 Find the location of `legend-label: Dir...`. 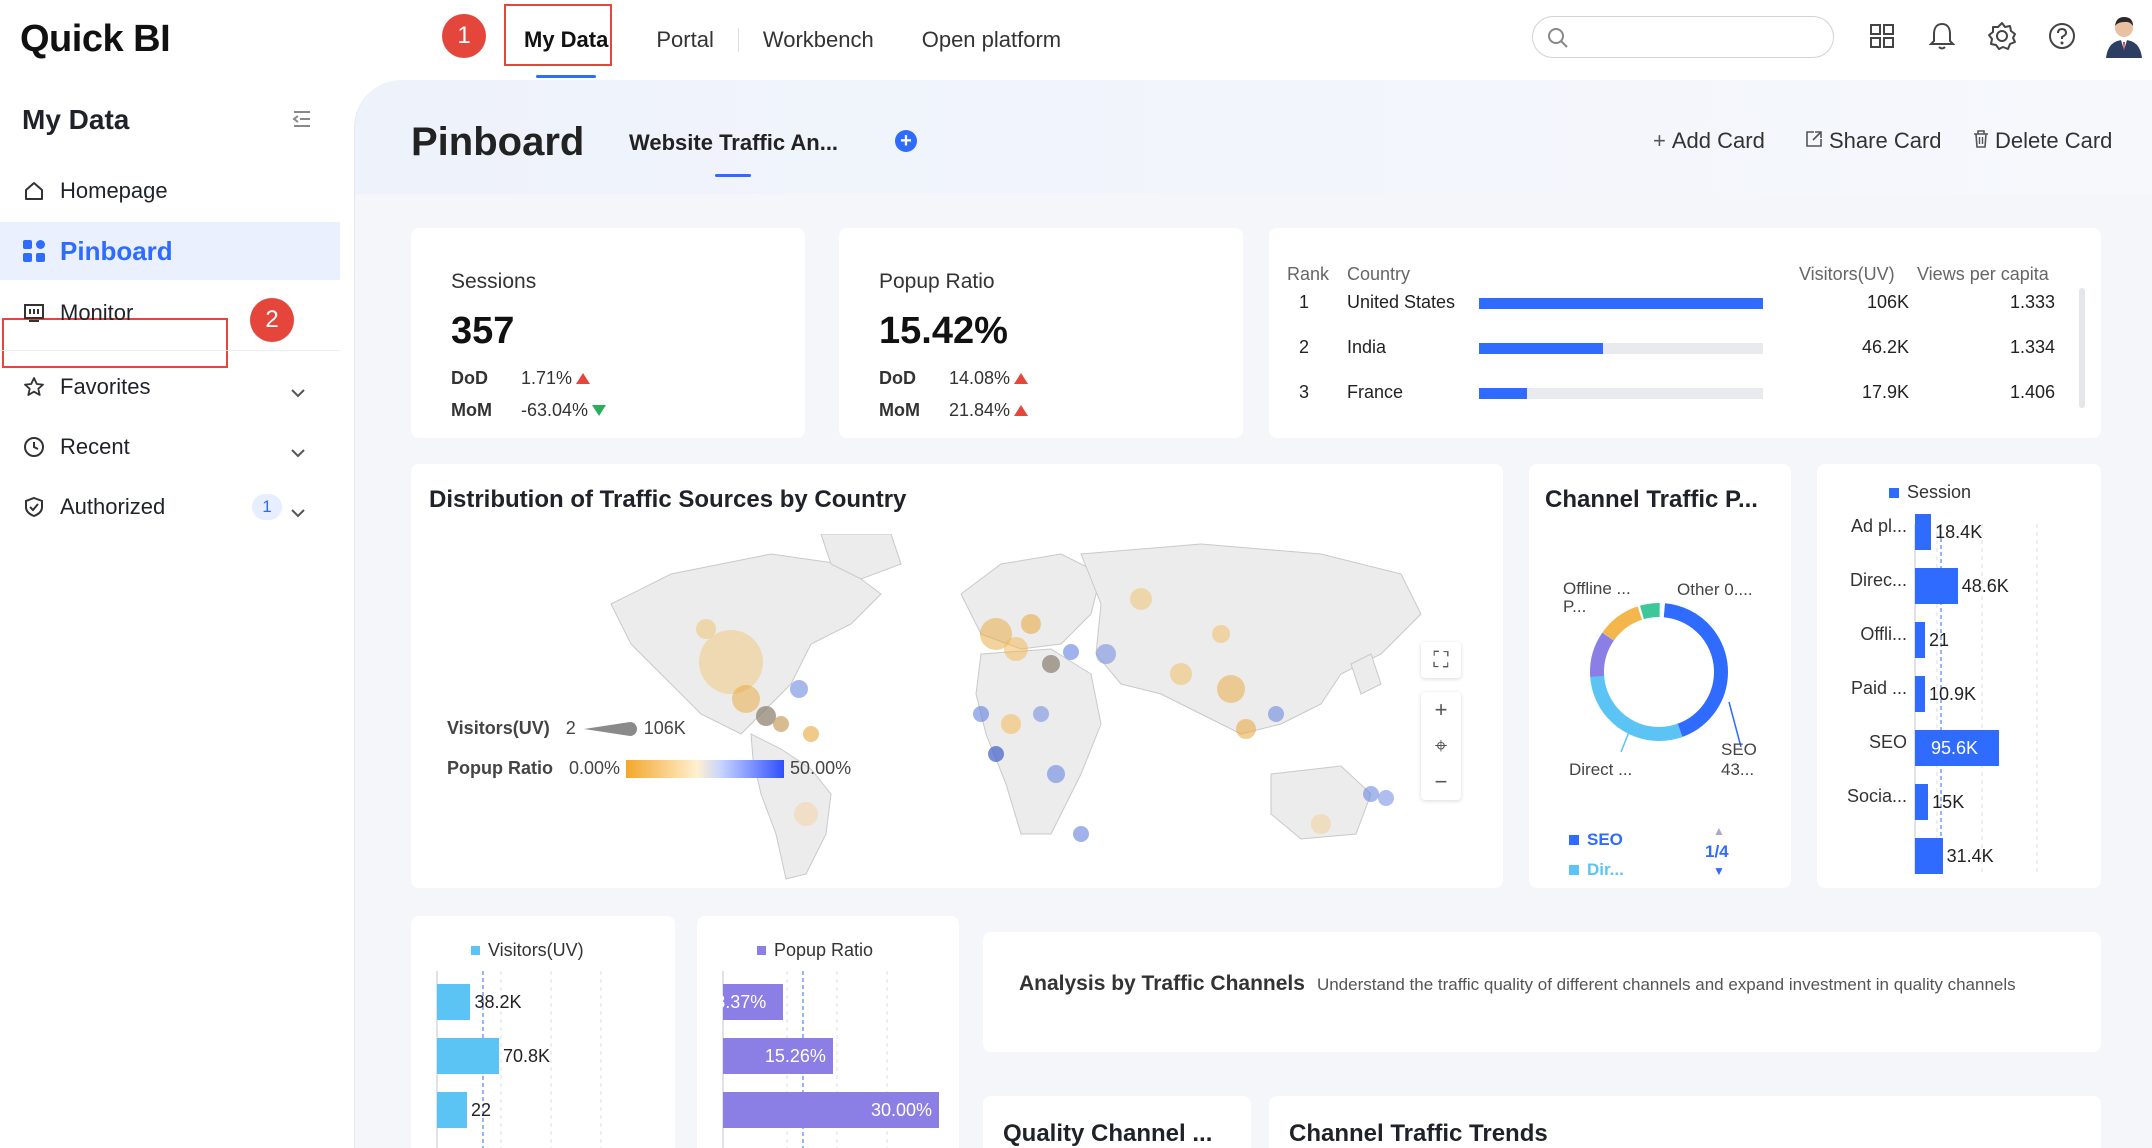

legend-label: Dir... is located at coordinates (1605, 869).